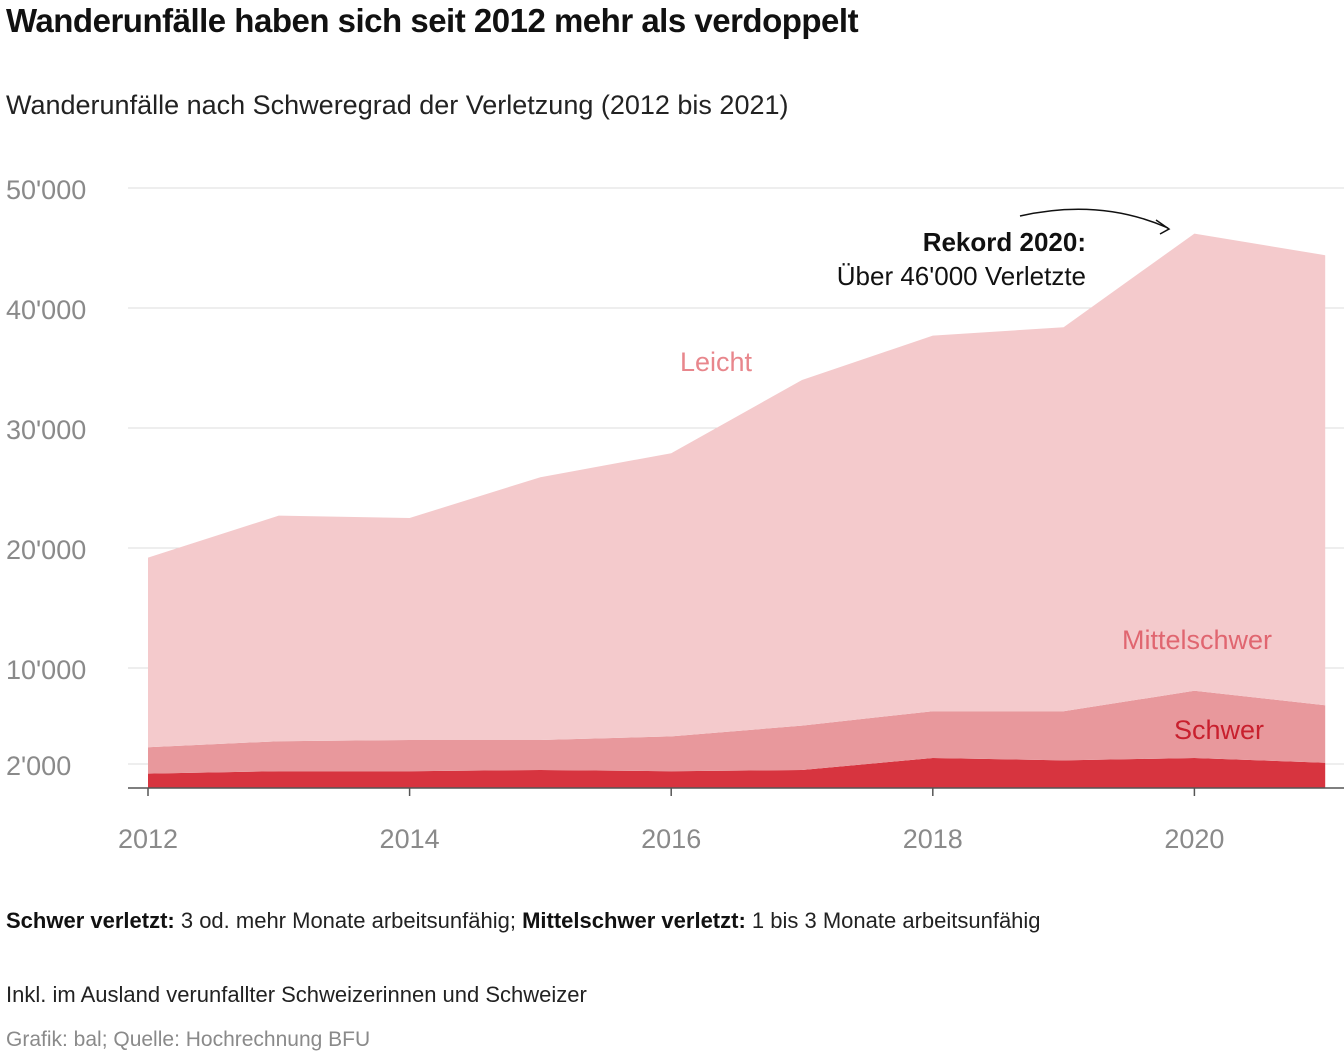 This screenshot has width=1344, height=1058. I want to click on area-schwer, so click(737, 773).